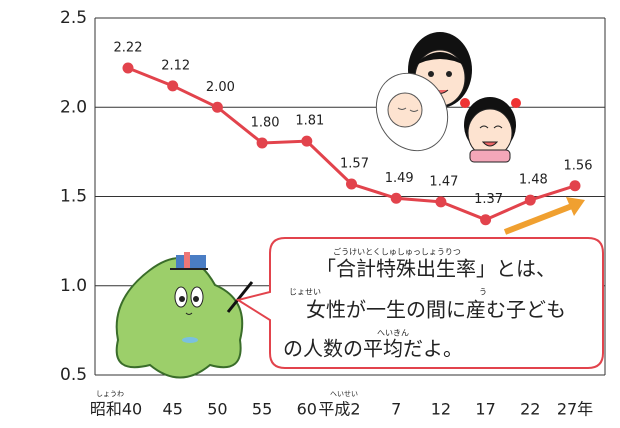 Image resolution: width=620 pixels, height=428 pixels. I want to click on y-tick-label: 2.5, so click(73, 18).